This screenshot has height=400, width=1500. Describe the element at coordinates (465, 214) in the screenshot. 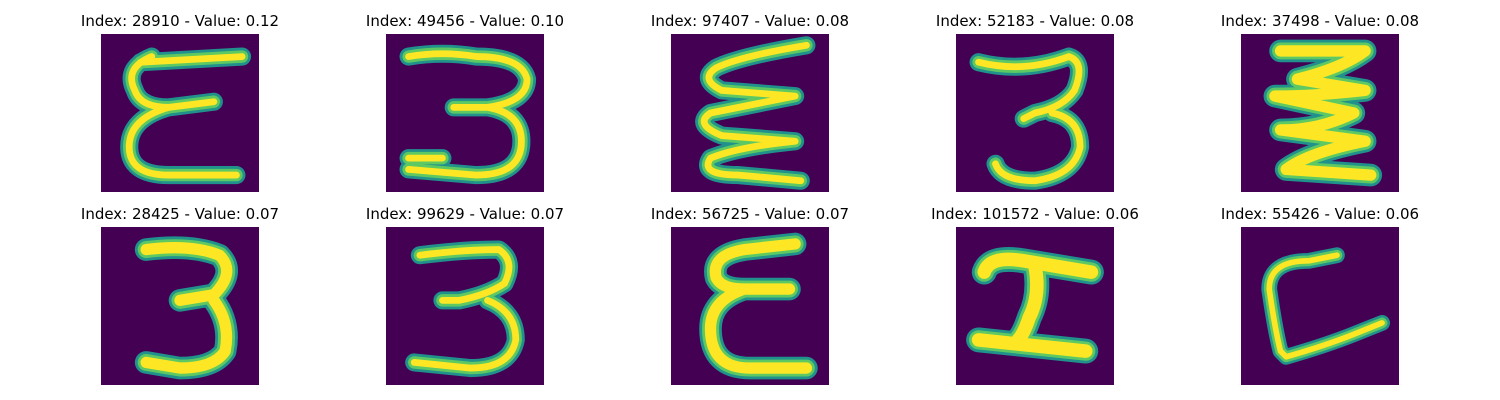

I see `panel-title: Index: 99629 - Value: 0.07` at that location.